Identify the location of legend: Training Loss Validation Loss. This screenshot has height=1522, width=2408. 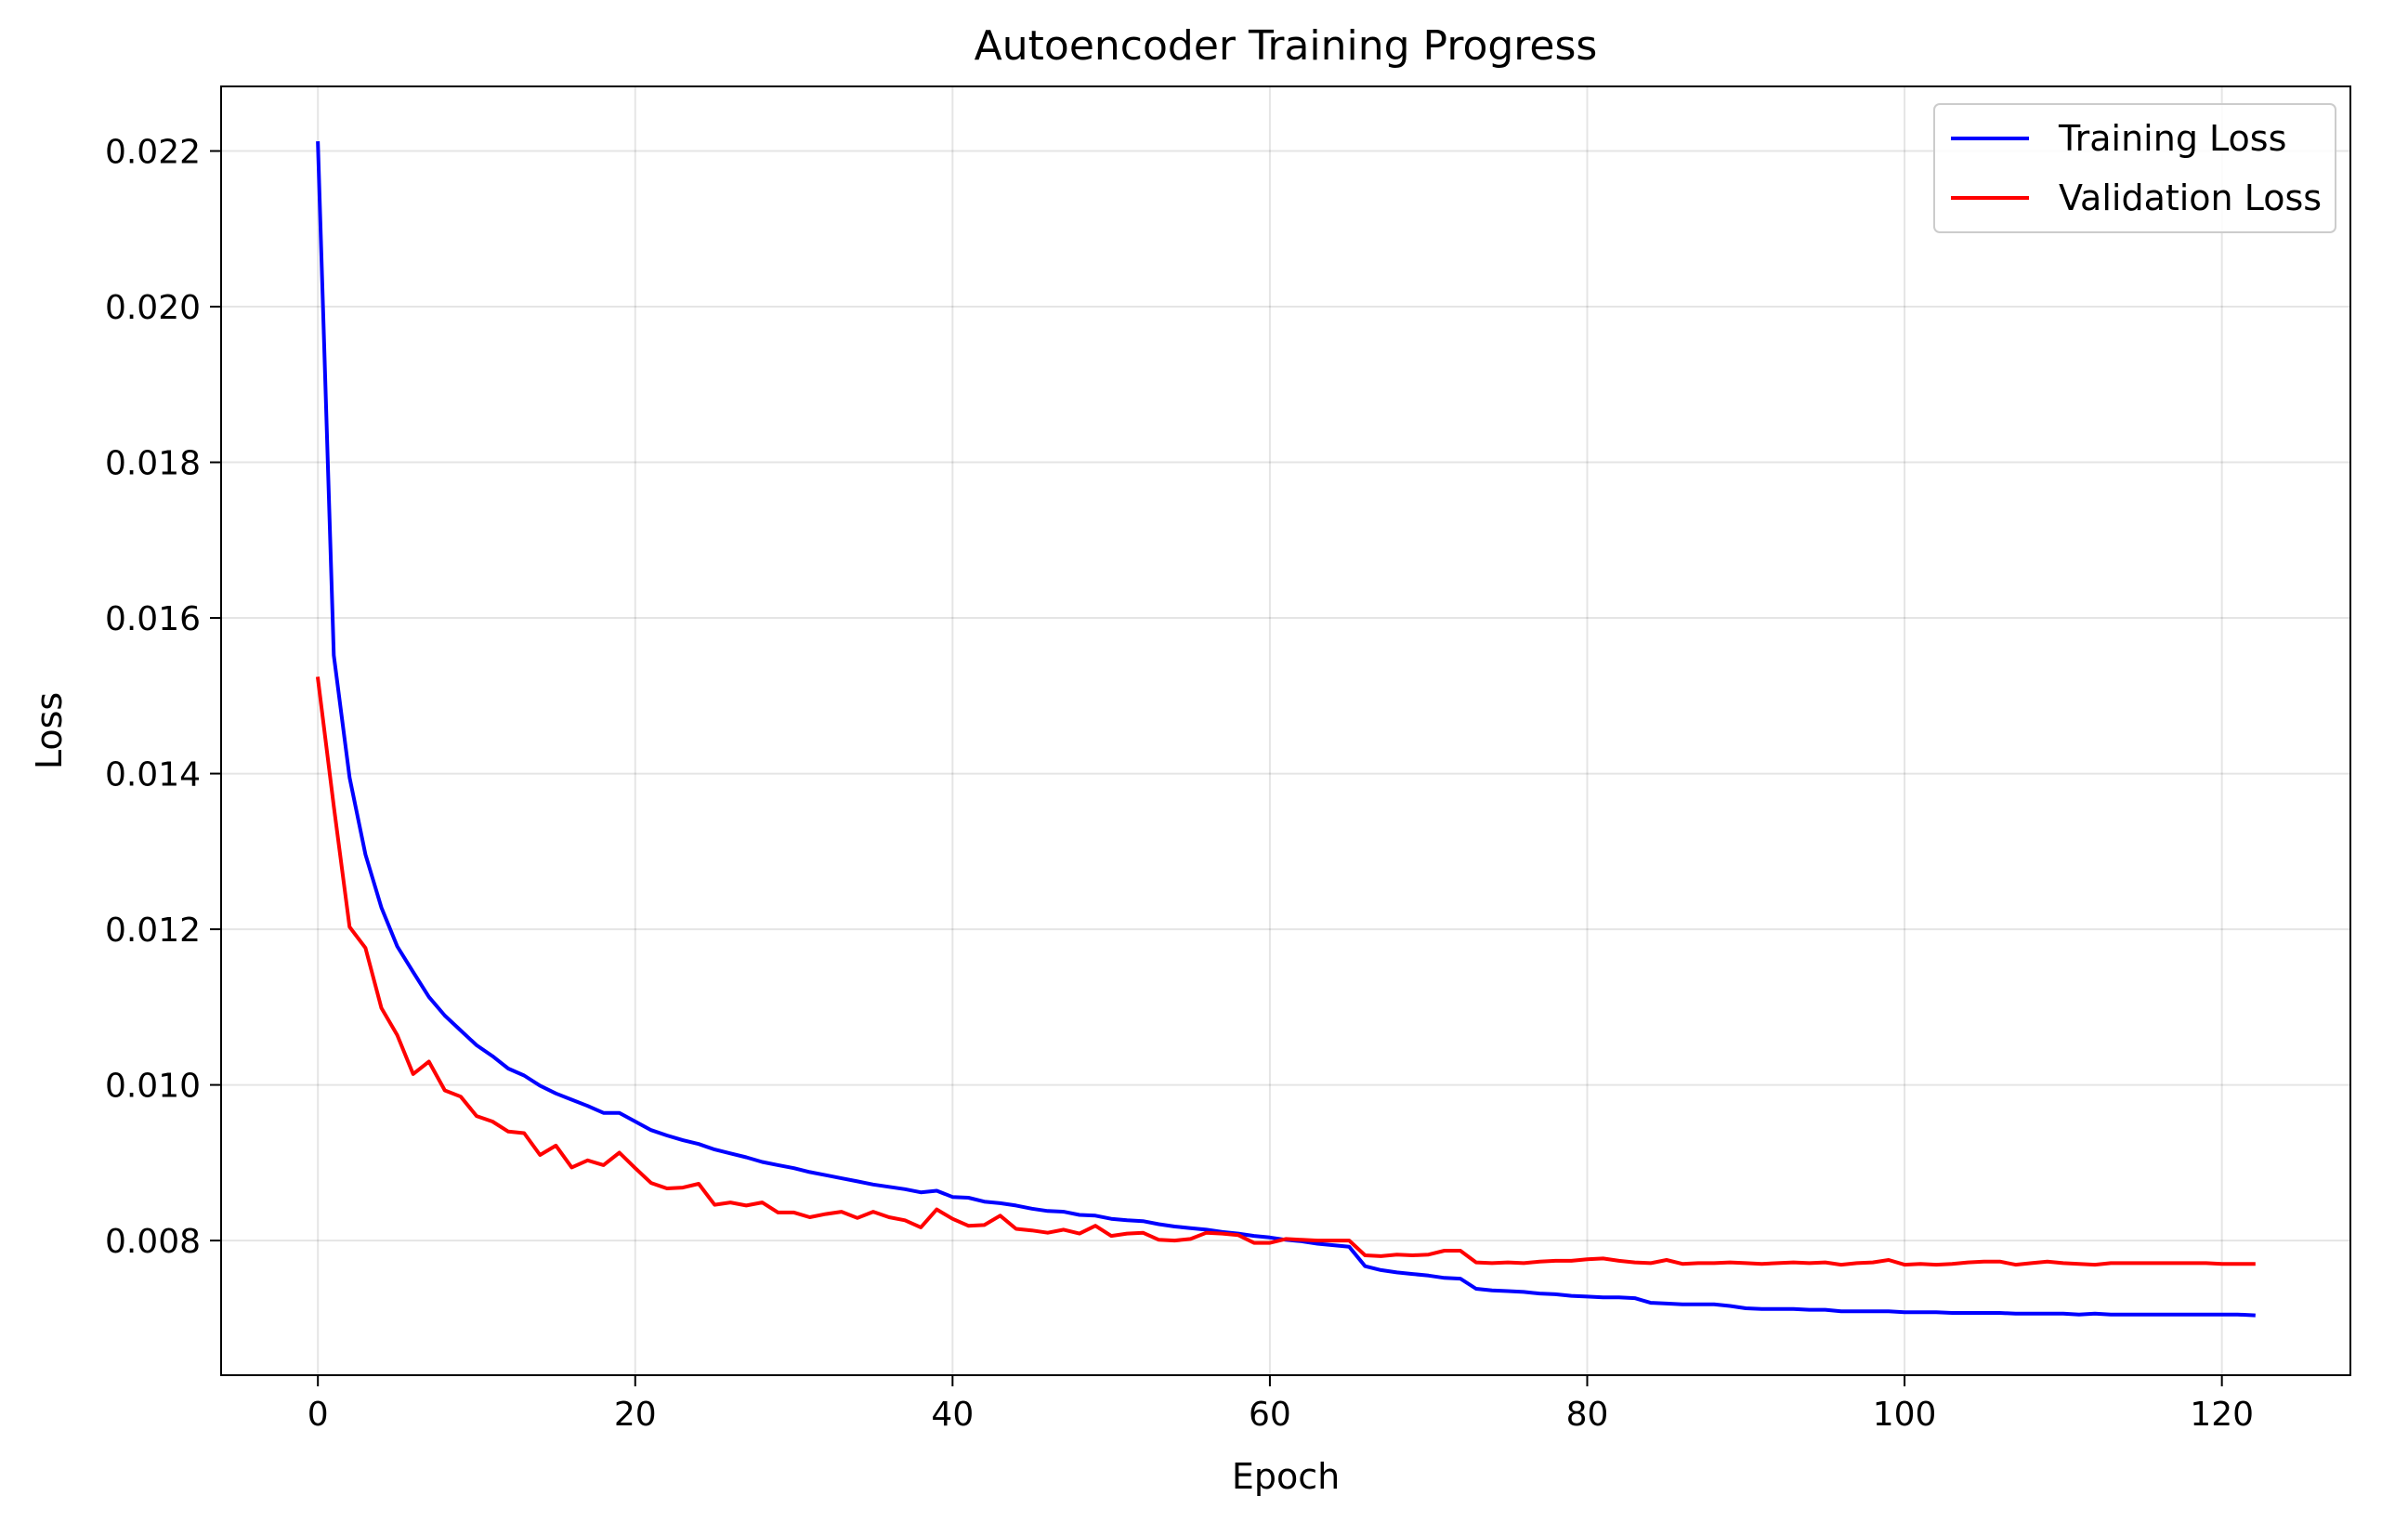
(2134, 168).